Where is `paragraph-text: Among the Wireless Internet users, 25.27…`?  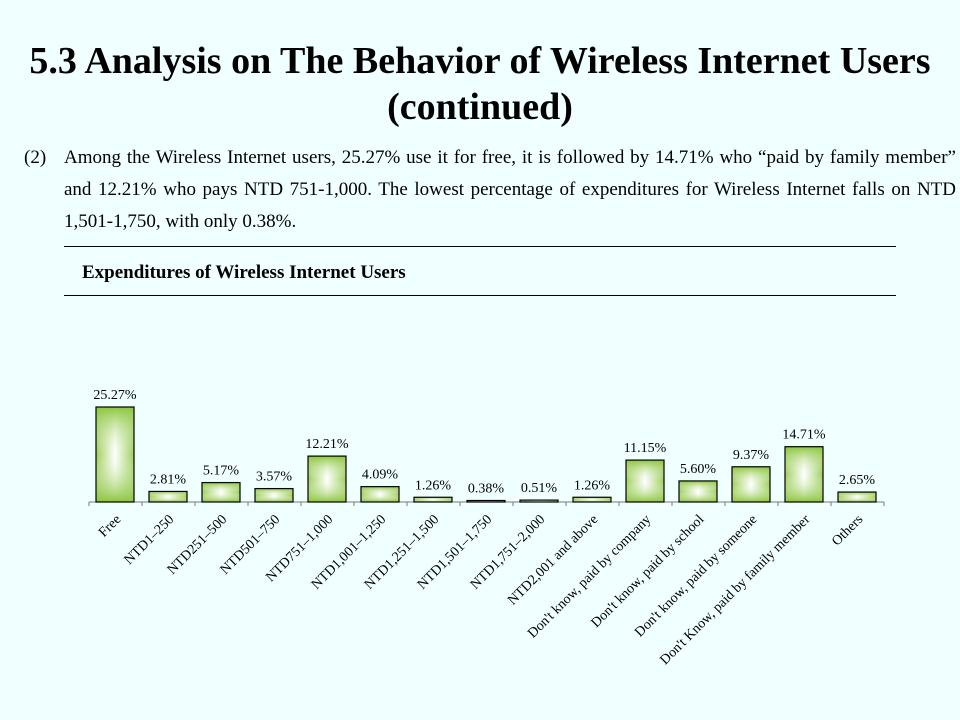
paragraph-text: Among the Wireless Internet users, 25.27… is located at coordinates (510, 189).